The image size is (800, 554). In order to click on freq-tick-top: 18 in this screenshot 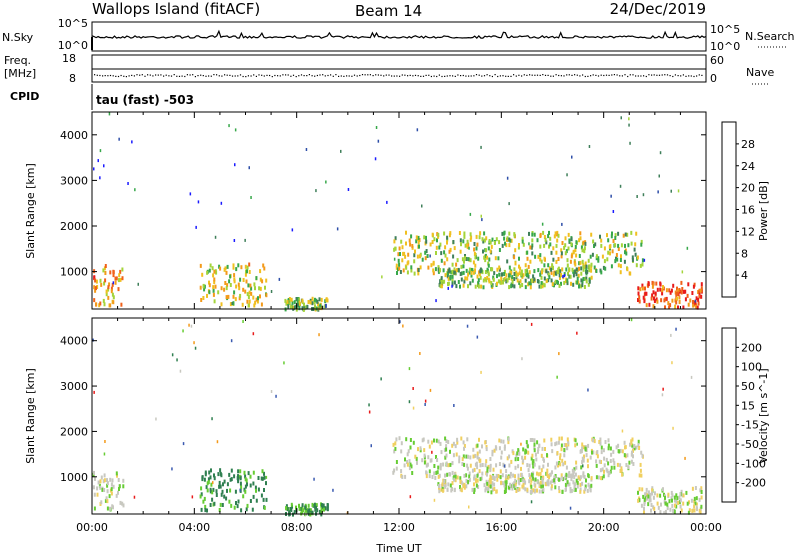, I will do `click(69, 58)`.